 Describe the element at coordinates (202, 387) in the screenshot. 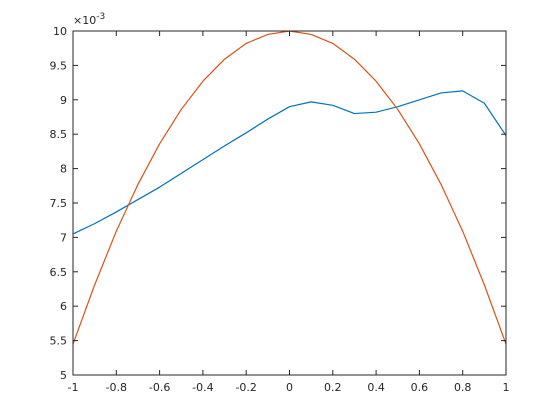

I see `x-tick-label: -0.4` at that location.